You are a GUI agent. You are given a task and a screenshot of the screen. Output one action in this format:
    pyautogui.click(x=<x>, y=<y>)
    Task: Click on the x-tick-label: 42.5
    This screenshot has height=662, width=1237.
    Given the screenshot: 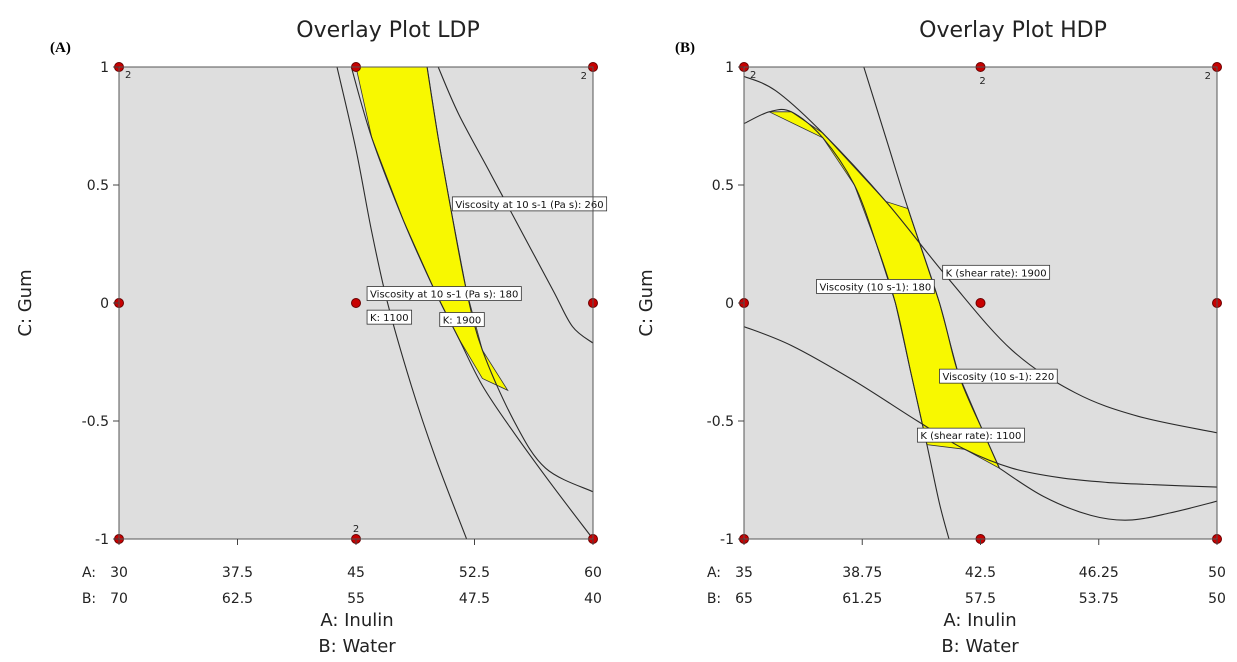 What is the action you would take?
    pyautogui.click(x=980, y=573)
    